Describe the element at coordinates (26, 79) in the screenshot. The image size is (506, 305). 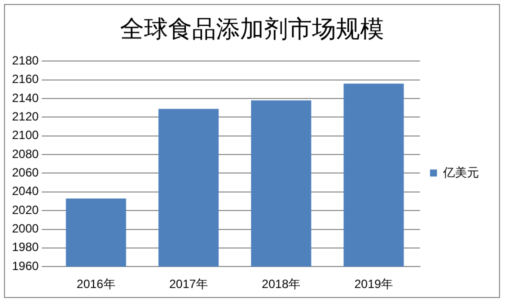
I see `y-tick-label: 2160` at that location.